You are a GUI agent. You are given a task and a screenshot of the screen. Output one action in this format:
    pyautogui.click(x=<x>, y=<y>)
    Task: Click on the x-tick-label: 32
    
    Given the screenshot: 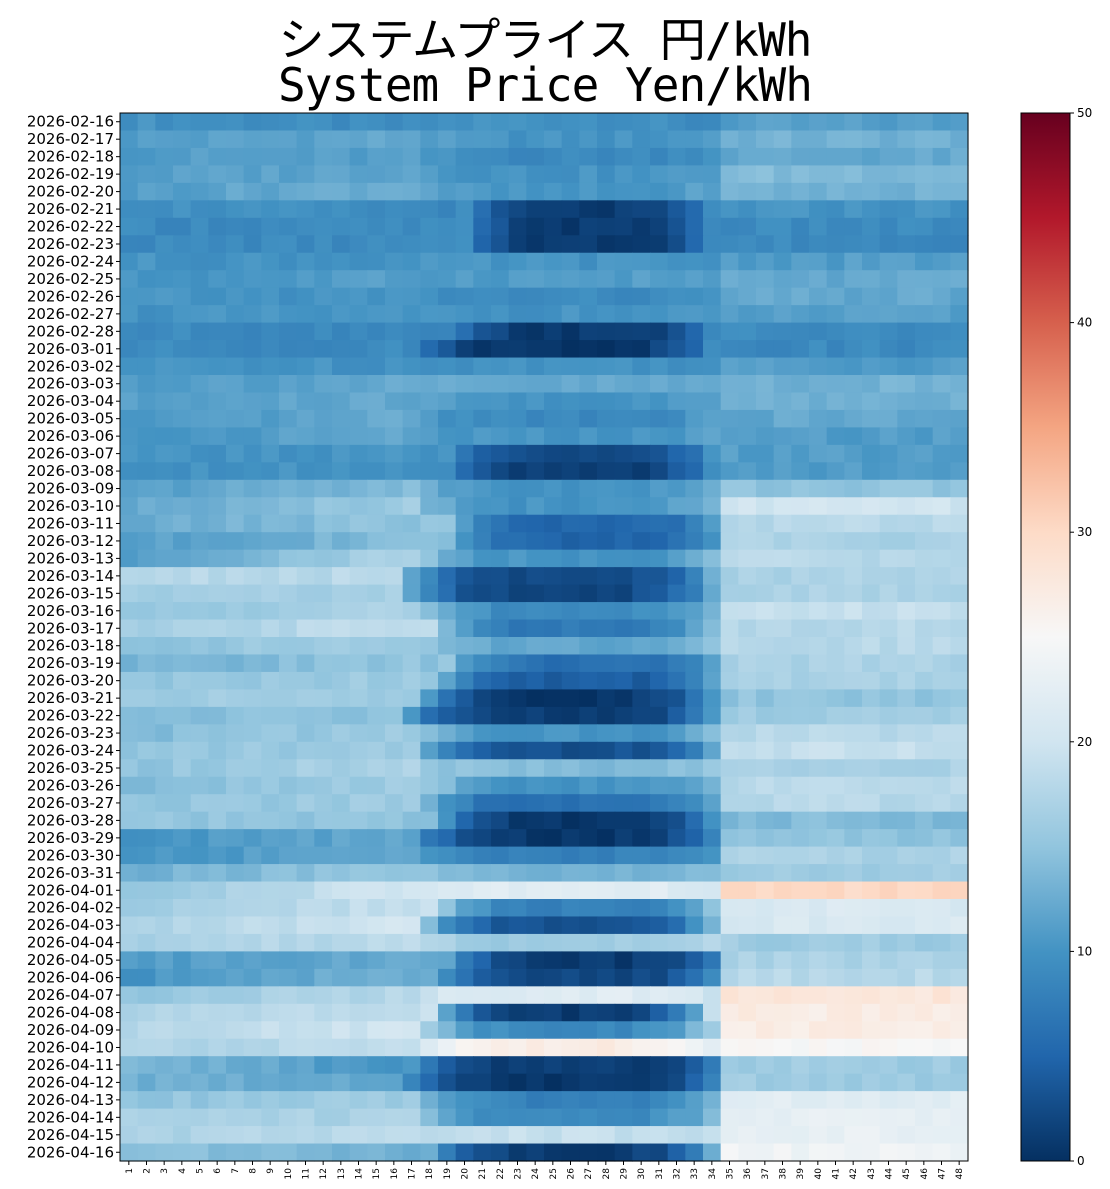 What is the action you would take?
    pyautogui.click(x=678, y=1173)
    